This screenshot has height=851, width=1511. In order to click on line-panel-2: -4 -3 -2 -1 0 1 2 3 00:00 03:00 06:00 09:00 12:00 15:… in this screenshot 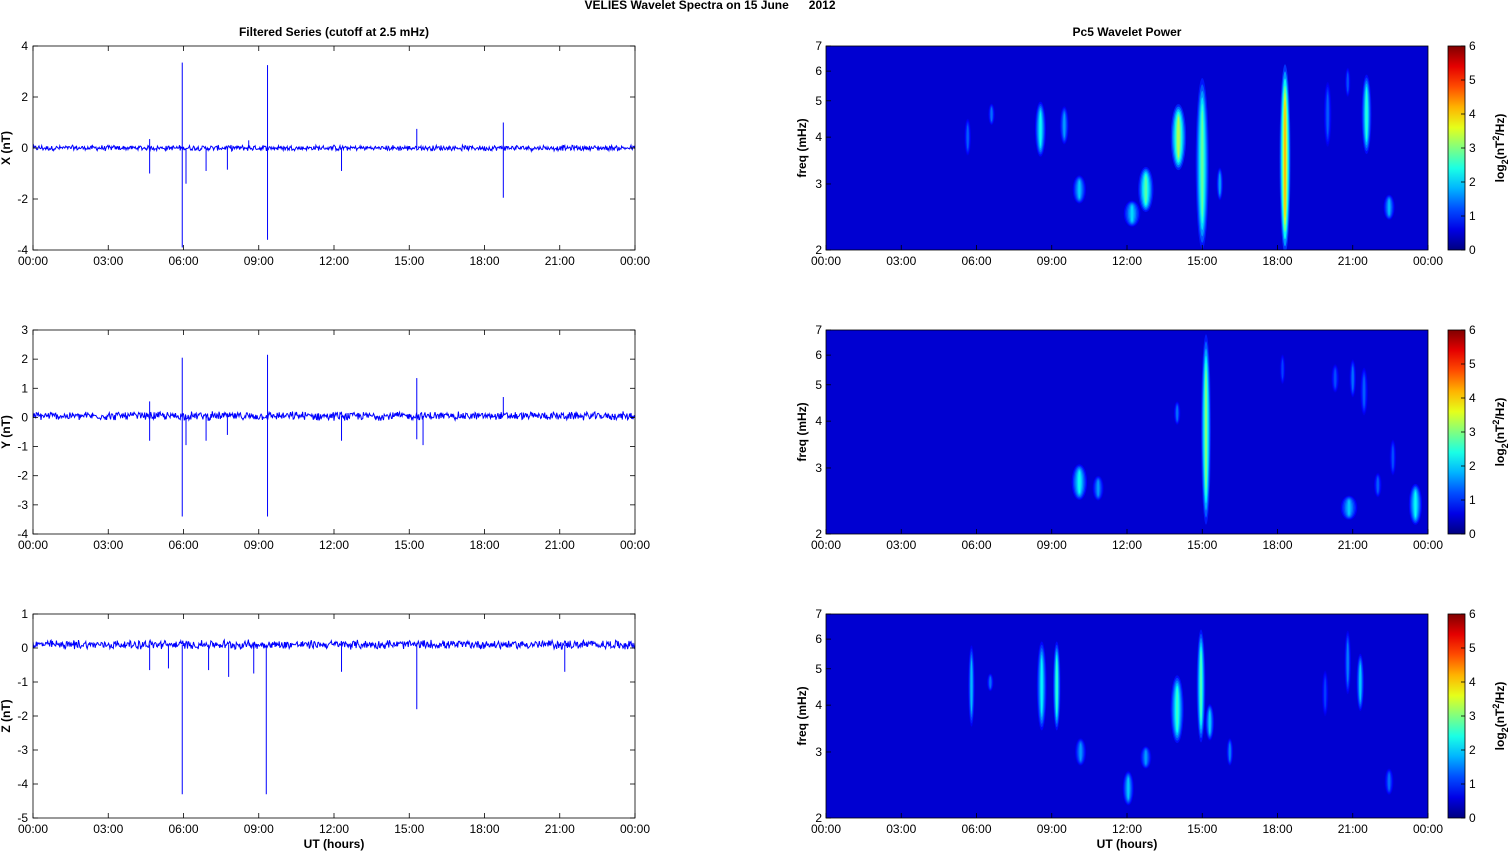, I will do `click(325, 437)`.